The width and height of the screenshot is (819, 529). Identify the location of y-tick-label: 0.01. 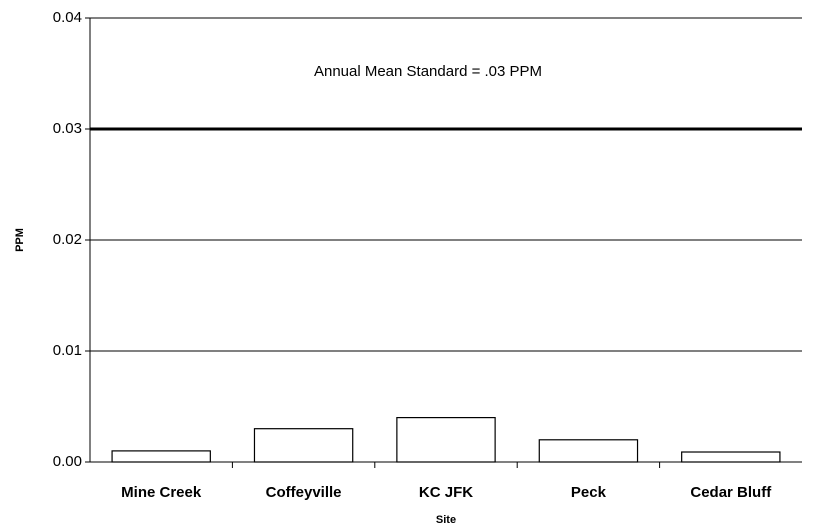
(67, 350).